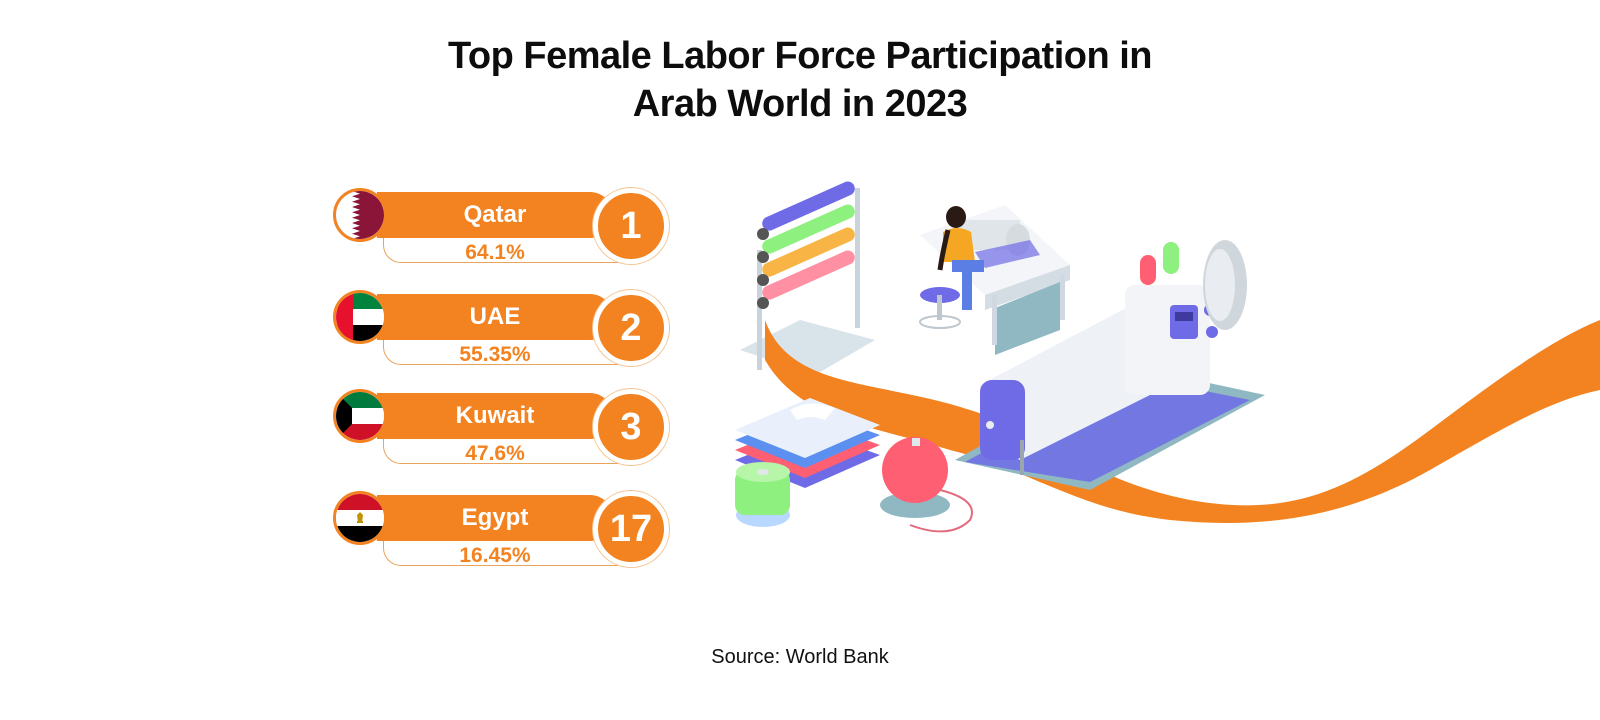 This screenshot has height=720, width=1600. I want to click on ranking-row-qatar: Qatar 64.1% 1, so click(503, 230).